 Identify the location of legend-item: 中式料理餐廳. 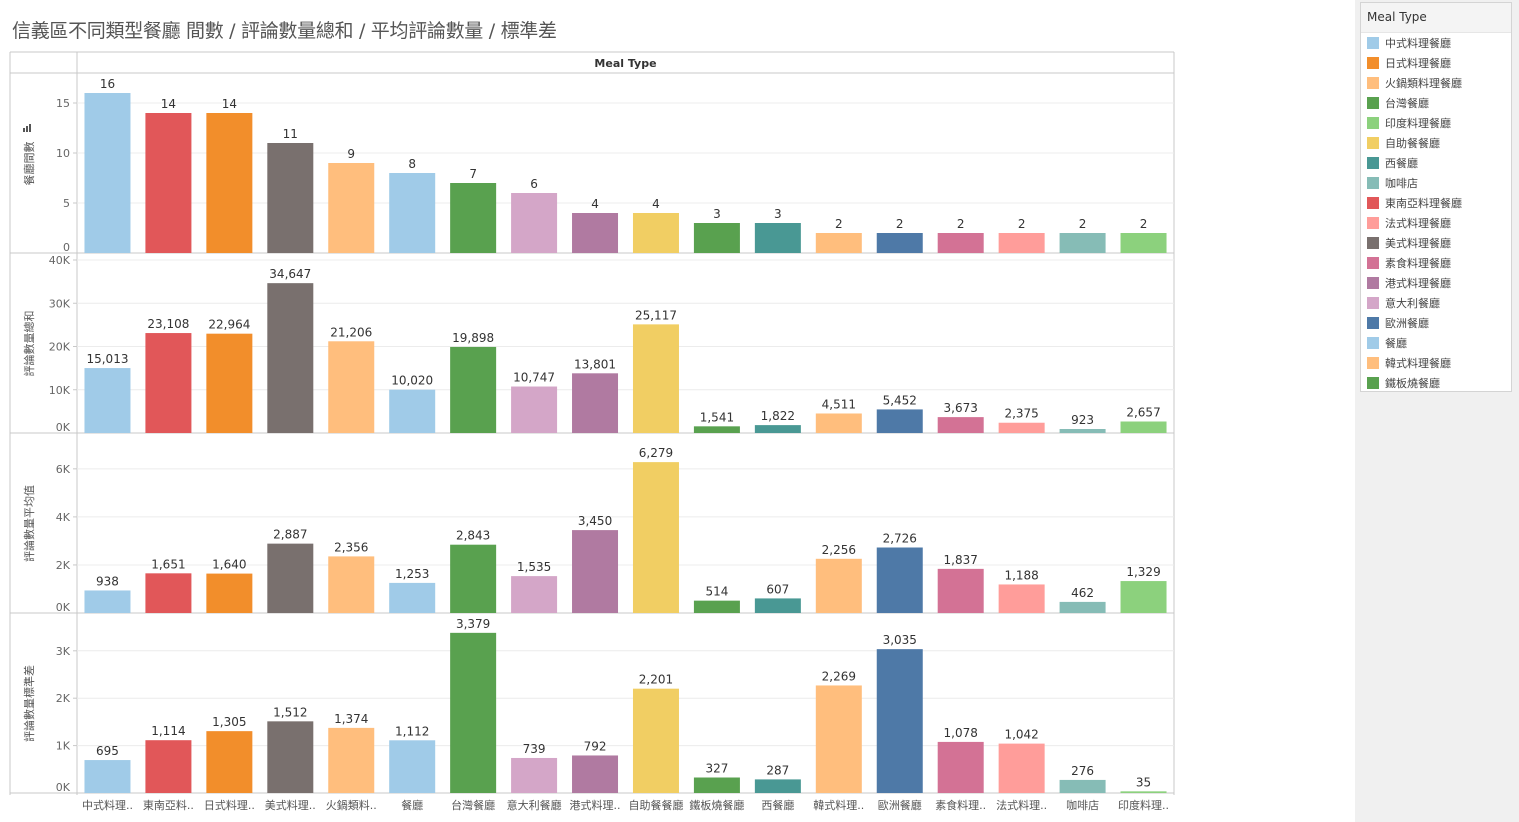
(1436, 43).